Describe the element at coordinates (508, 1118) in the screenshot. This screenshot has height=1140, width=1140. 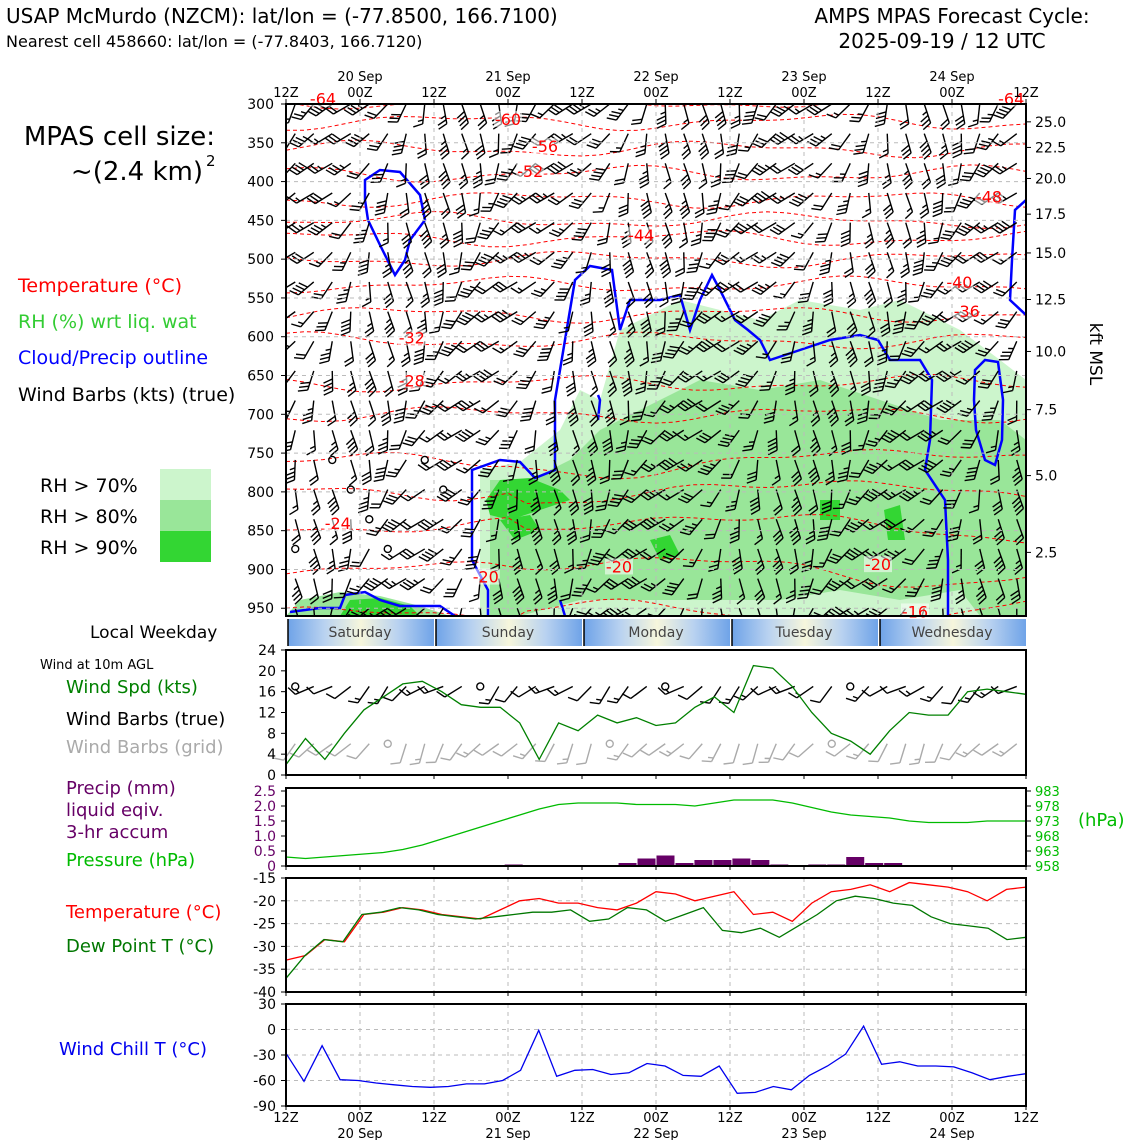
I see `bottom-time-label: 00Z` at that location.